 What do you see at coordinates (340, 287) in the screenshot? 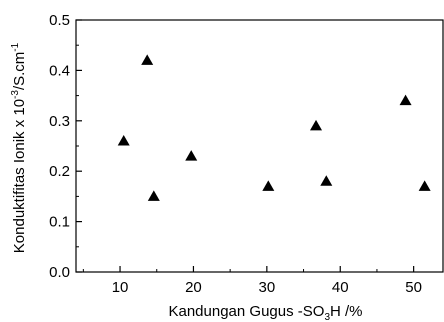
I see `x-tick-label: 40` at bounding box center [340, 287].